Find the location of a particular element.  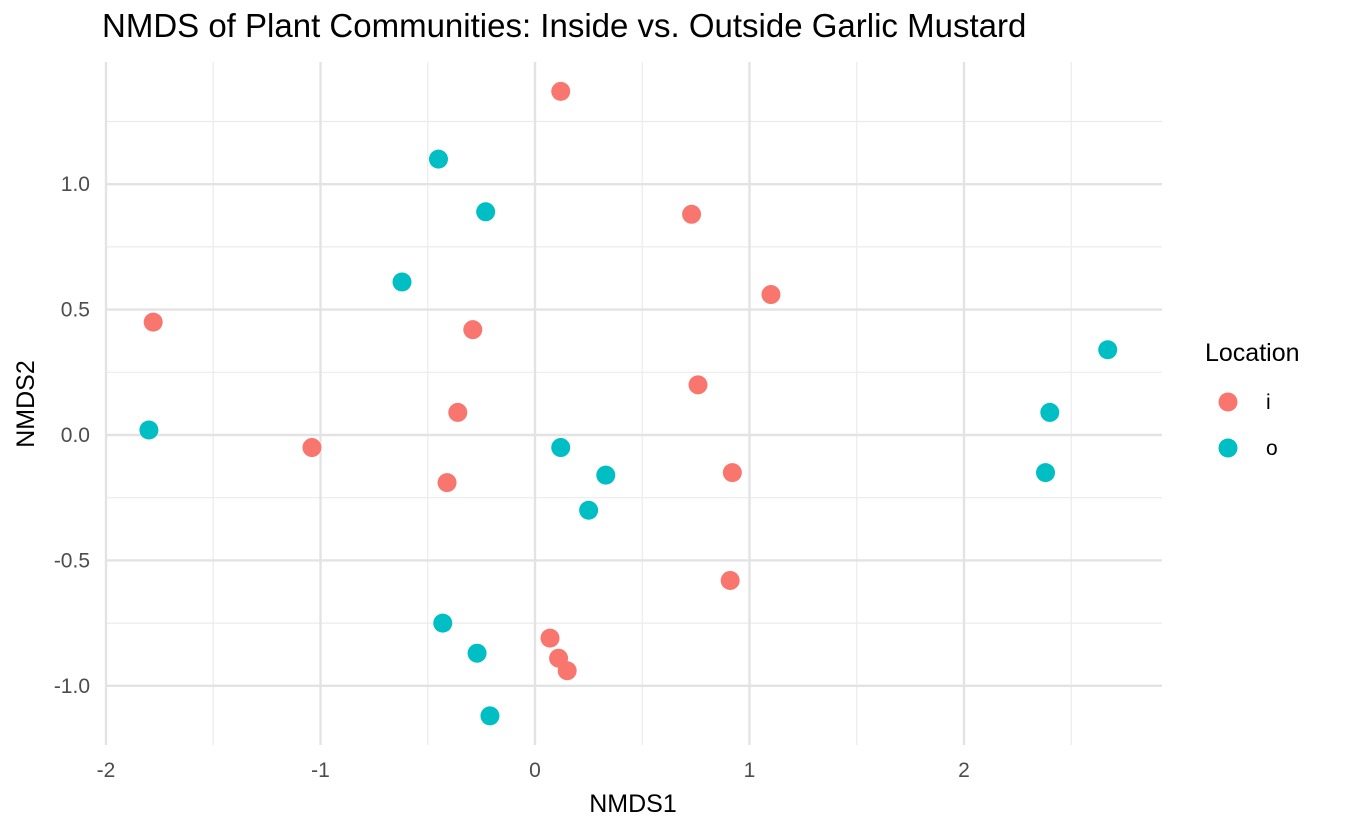

y-axis-title: NMDS2 is located at coordinates (26, 404).